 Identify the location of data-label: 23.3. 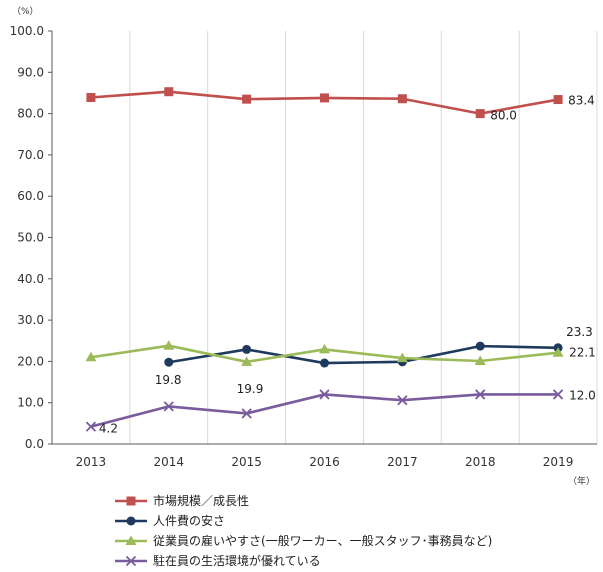
(579, 332).